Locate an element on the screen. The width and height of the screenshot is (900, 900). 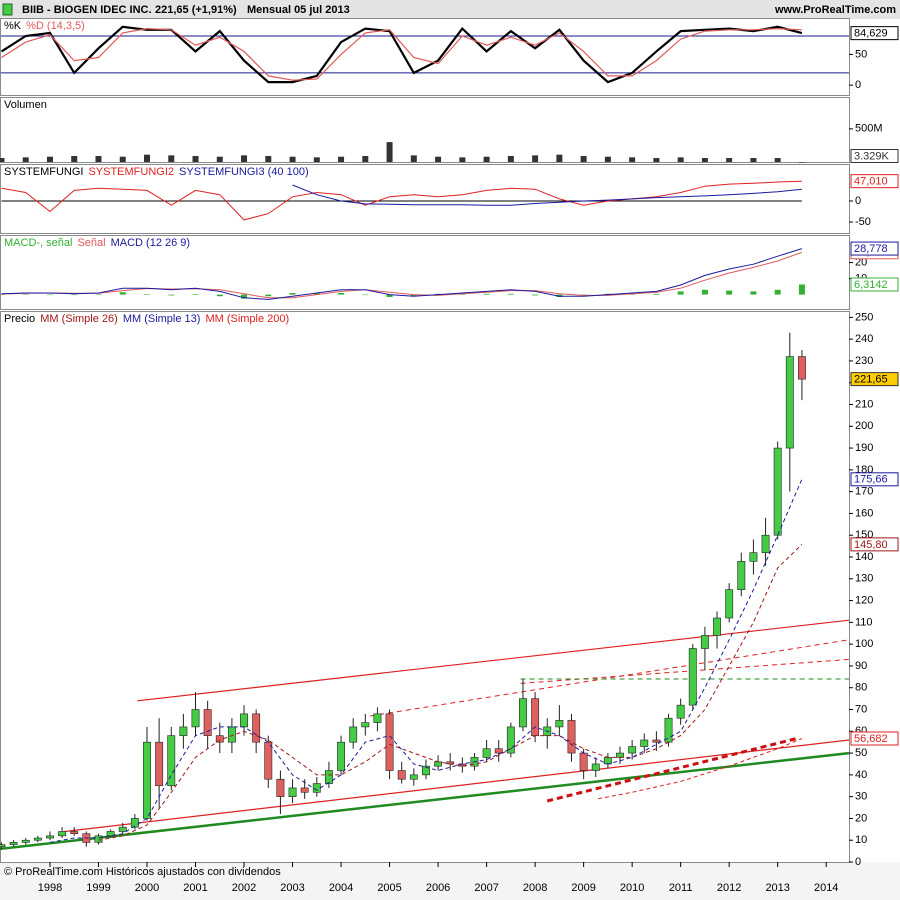
price: 221,65 (+1,91%) is located at coordinates (196, 10).